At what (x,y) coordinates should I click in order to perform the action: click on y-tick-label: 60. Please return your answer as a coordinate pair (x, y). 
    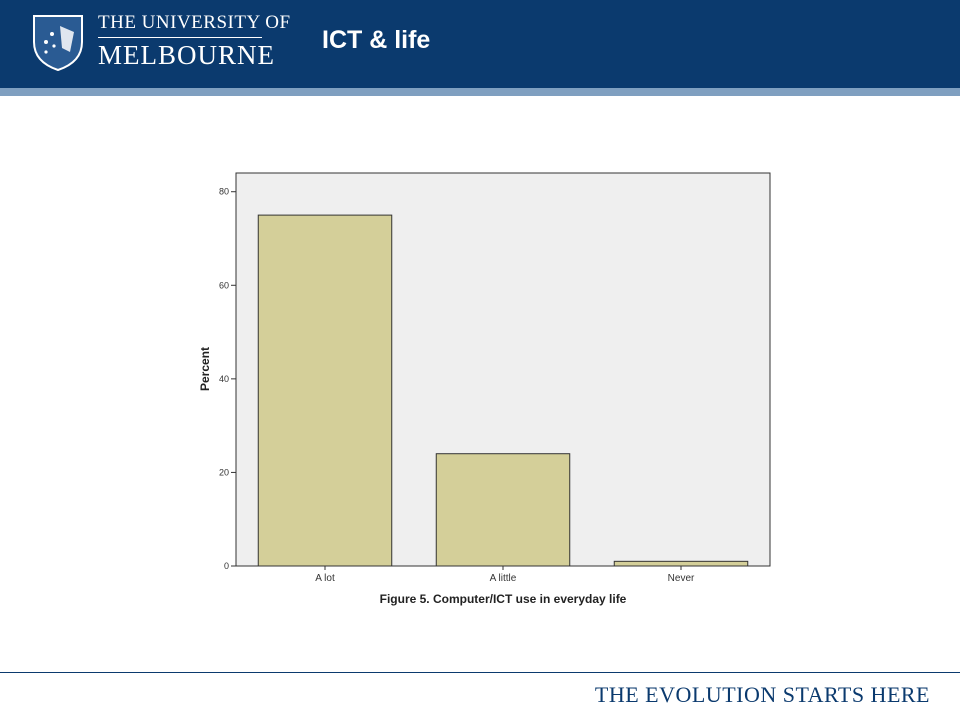
    Looking at the image, I should click on (224, 285).